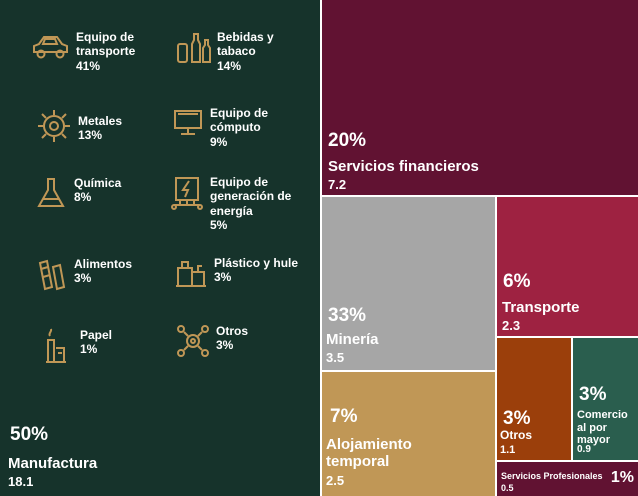  I want to click on name-otros: Otros, so click(516, 435).